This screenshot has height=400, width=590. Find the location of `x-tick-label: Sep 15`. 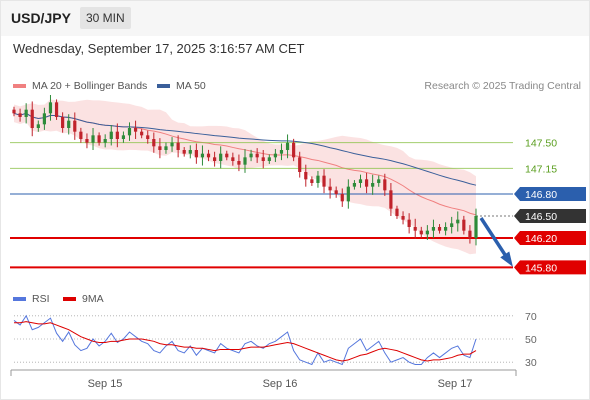

x-tick-label: Sep 15 is located at coordinates (105, 384).